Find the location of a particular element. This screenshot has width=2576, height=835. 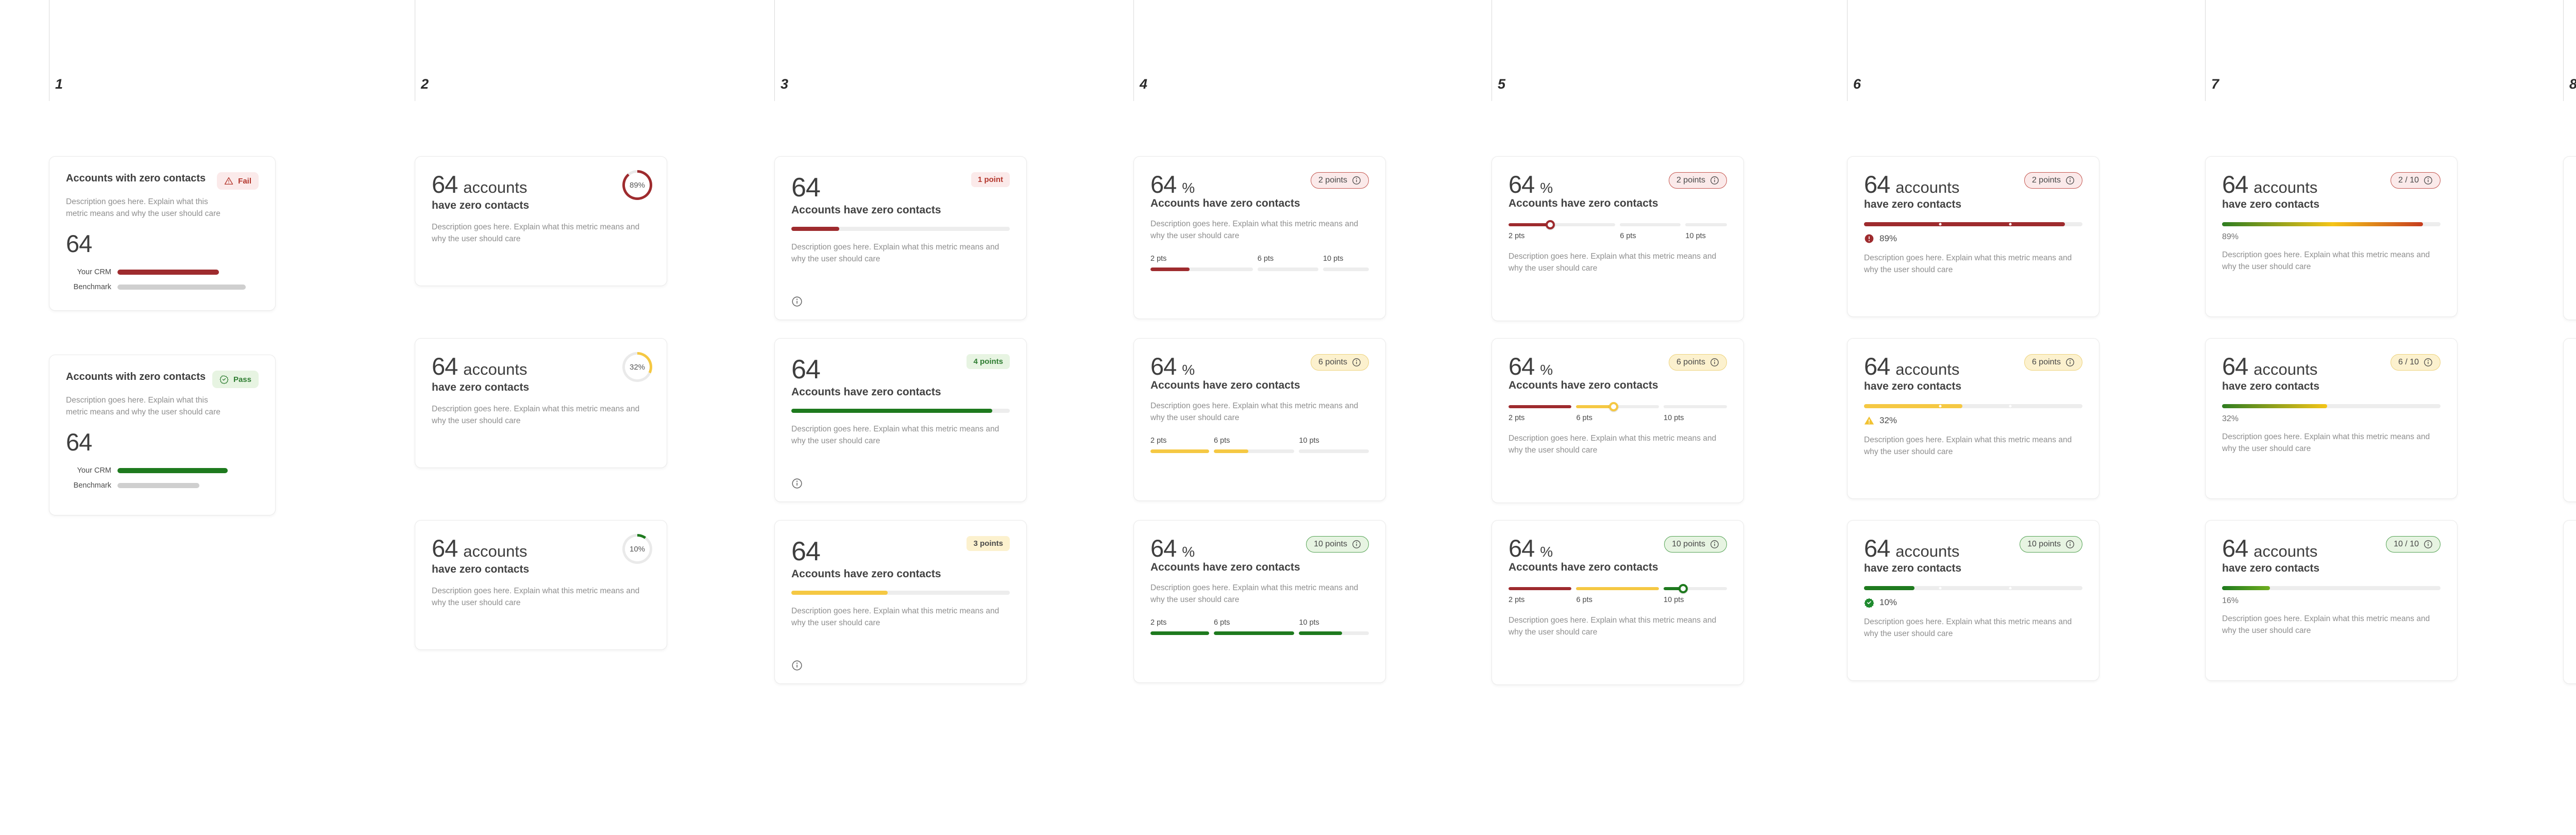

progress-ring-label: 10% is located at coordinates (638, 549).